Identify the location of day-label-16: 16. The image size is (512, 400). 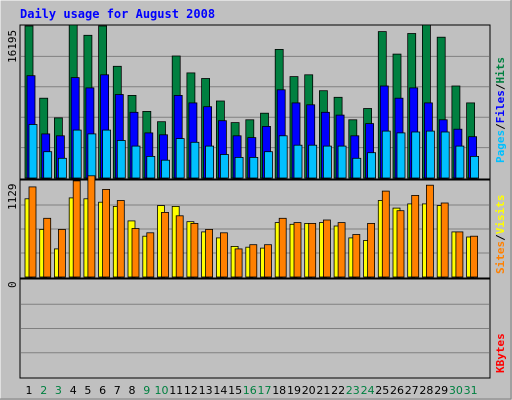
(250, 390).